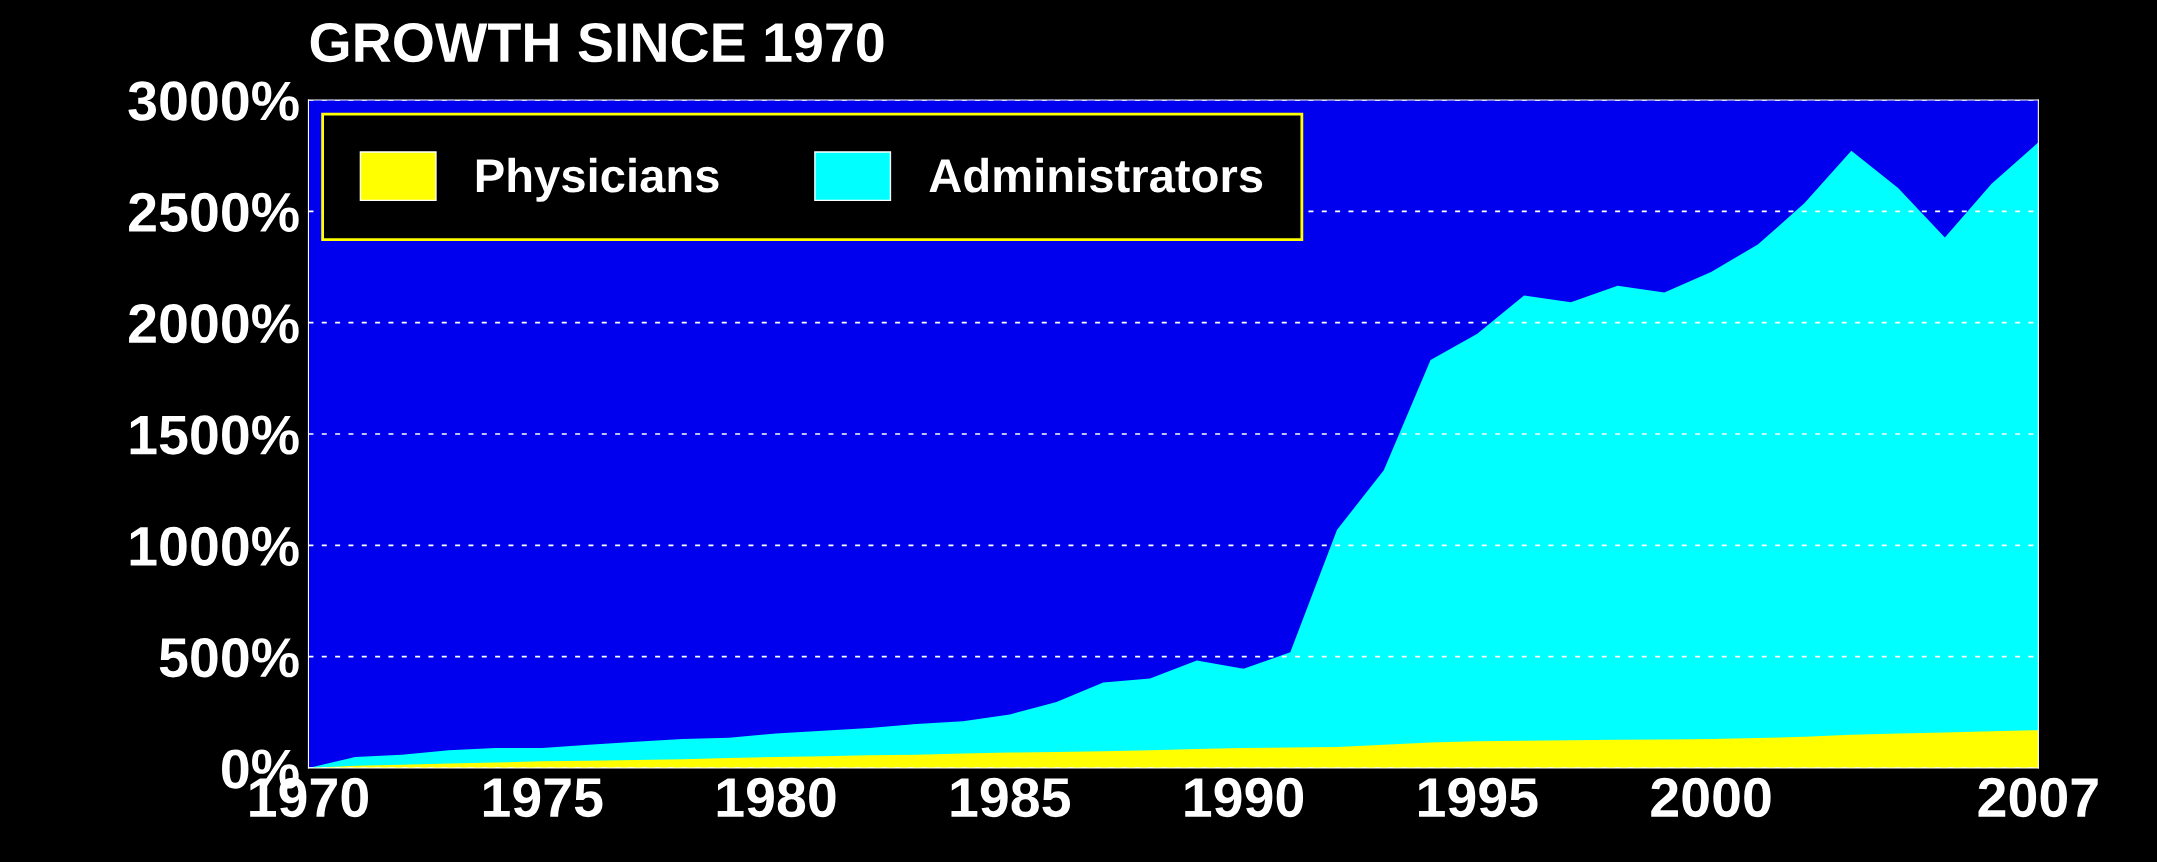 This screenshot has width=2157, height=862. I want to click on legend-label: Physicians, so click(597, 179).